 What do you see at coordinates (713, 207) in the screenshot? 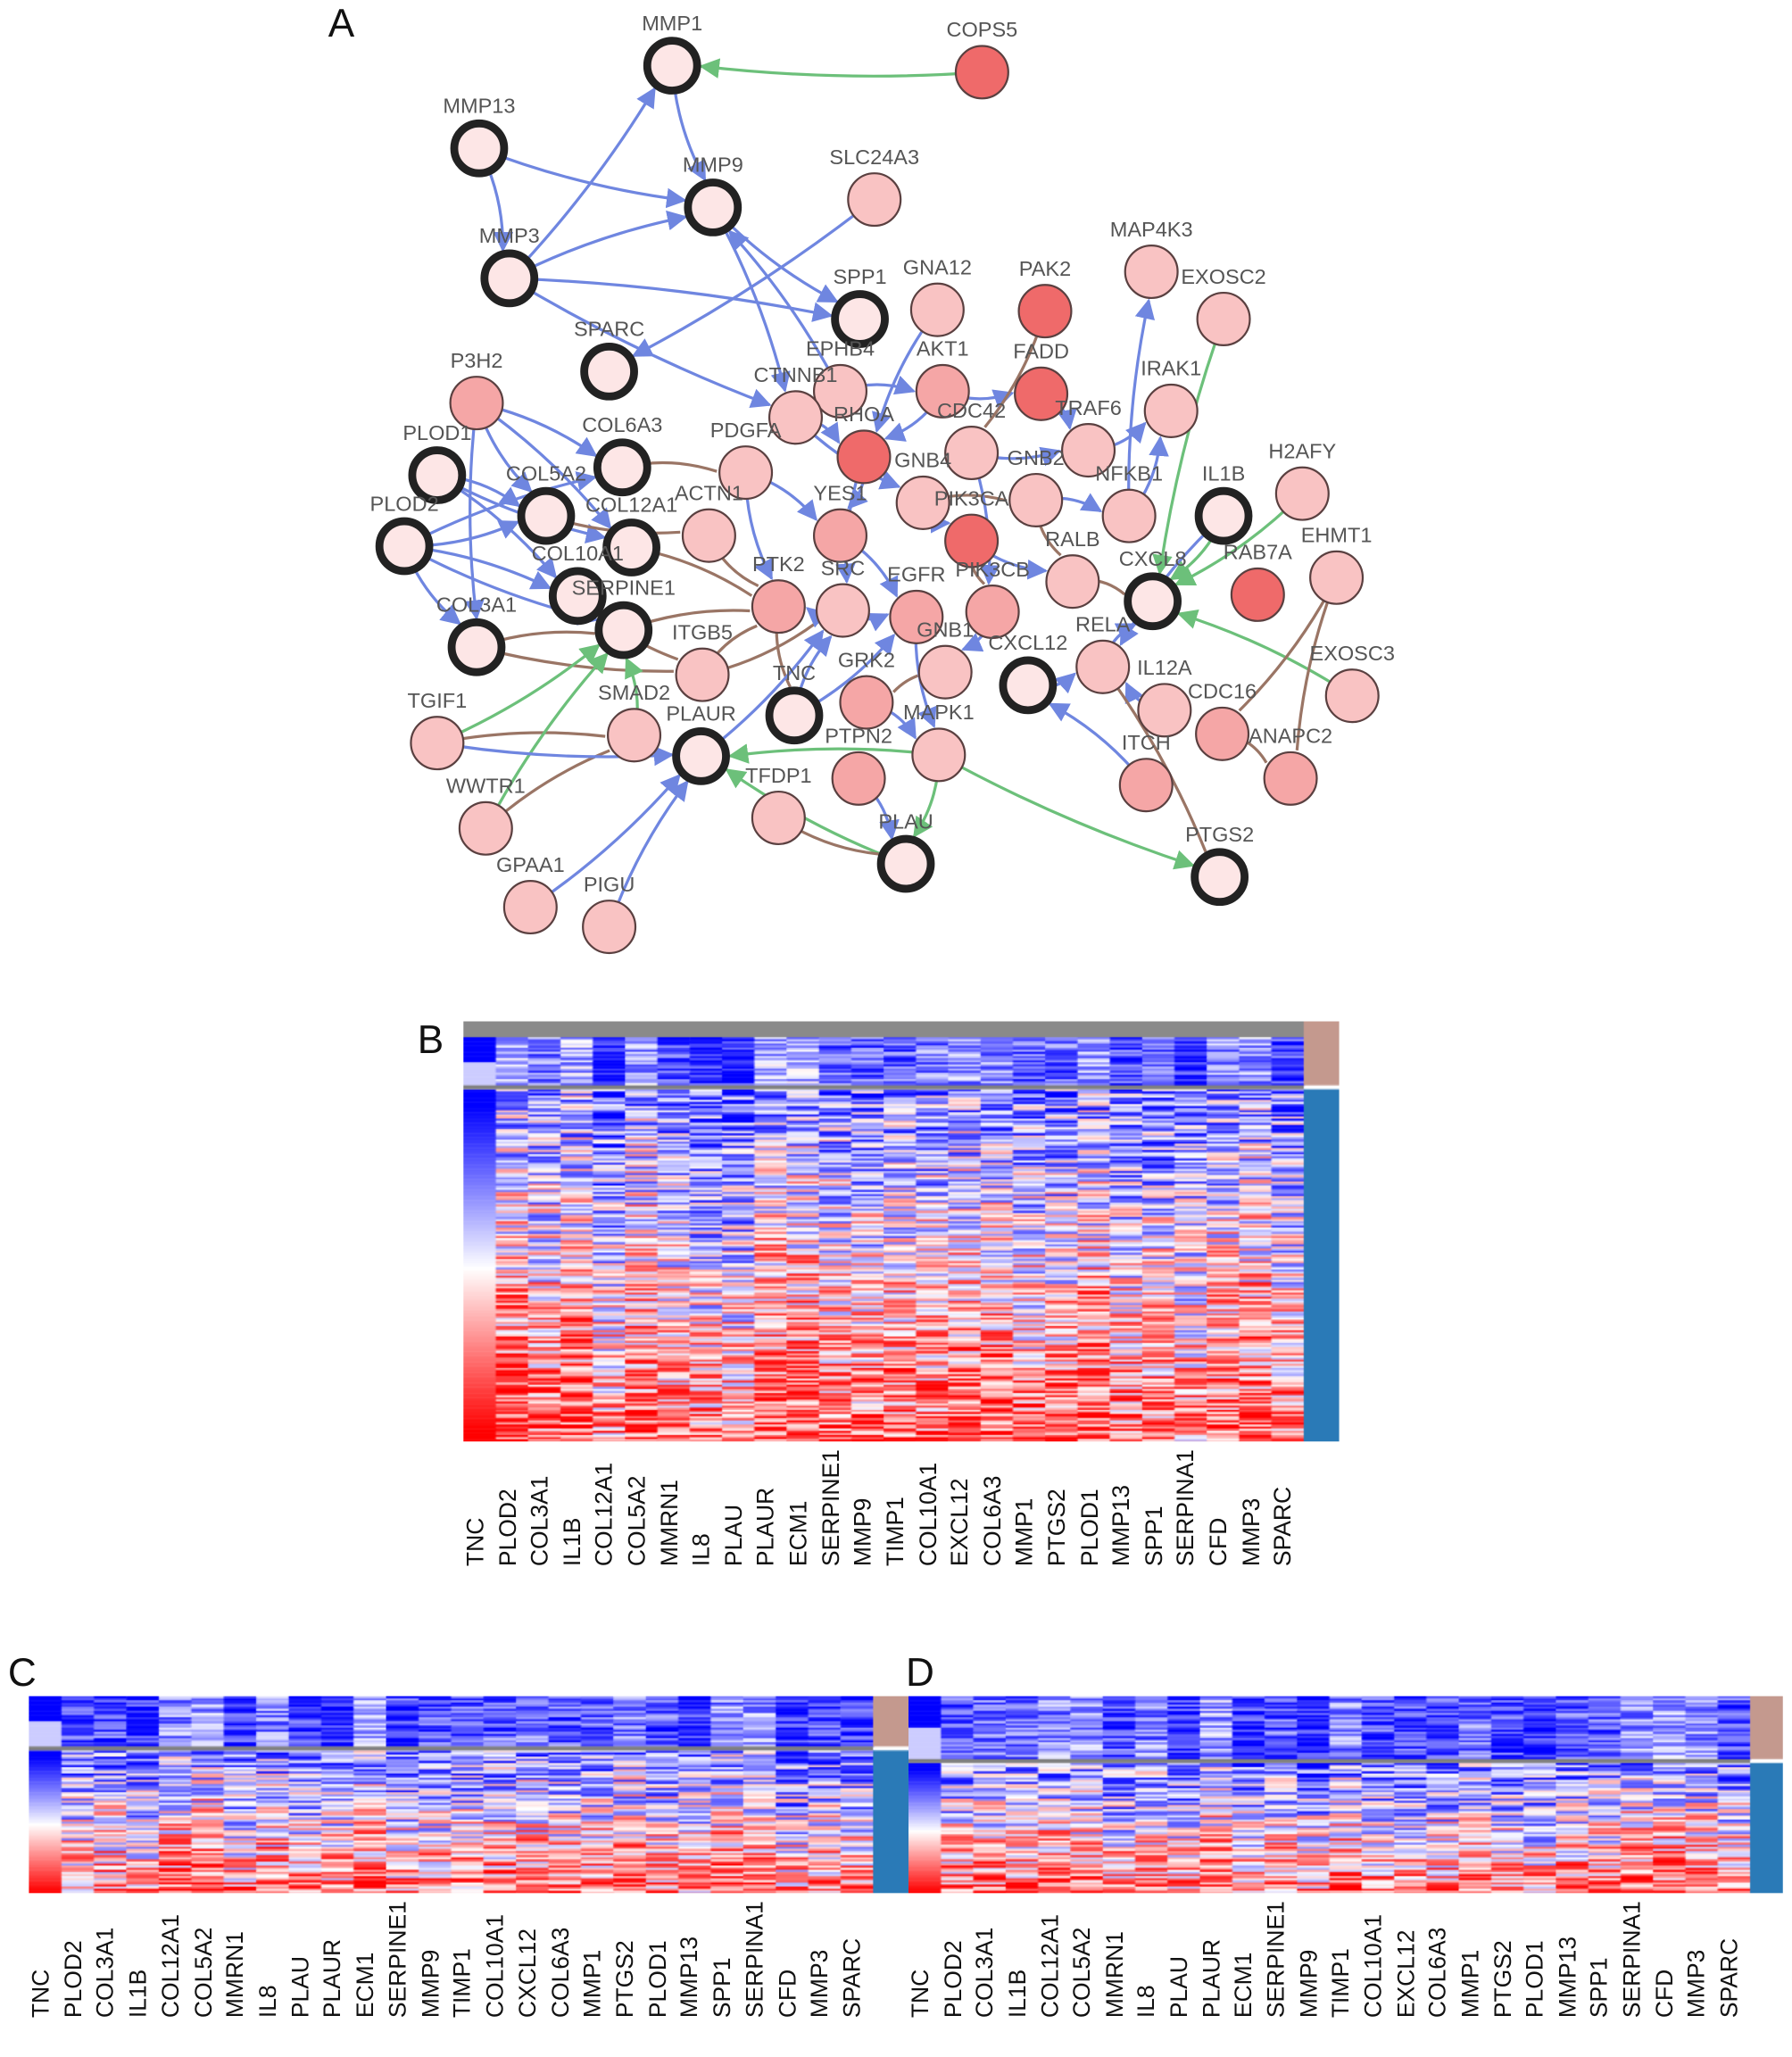
I see `node-MMP9` at bounding box center [713, 207].